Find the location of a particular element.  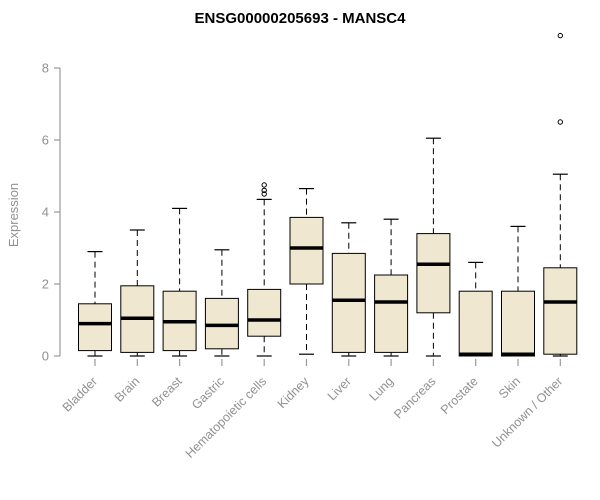

x-category-label: Liver is located at coordinates (339, 388).